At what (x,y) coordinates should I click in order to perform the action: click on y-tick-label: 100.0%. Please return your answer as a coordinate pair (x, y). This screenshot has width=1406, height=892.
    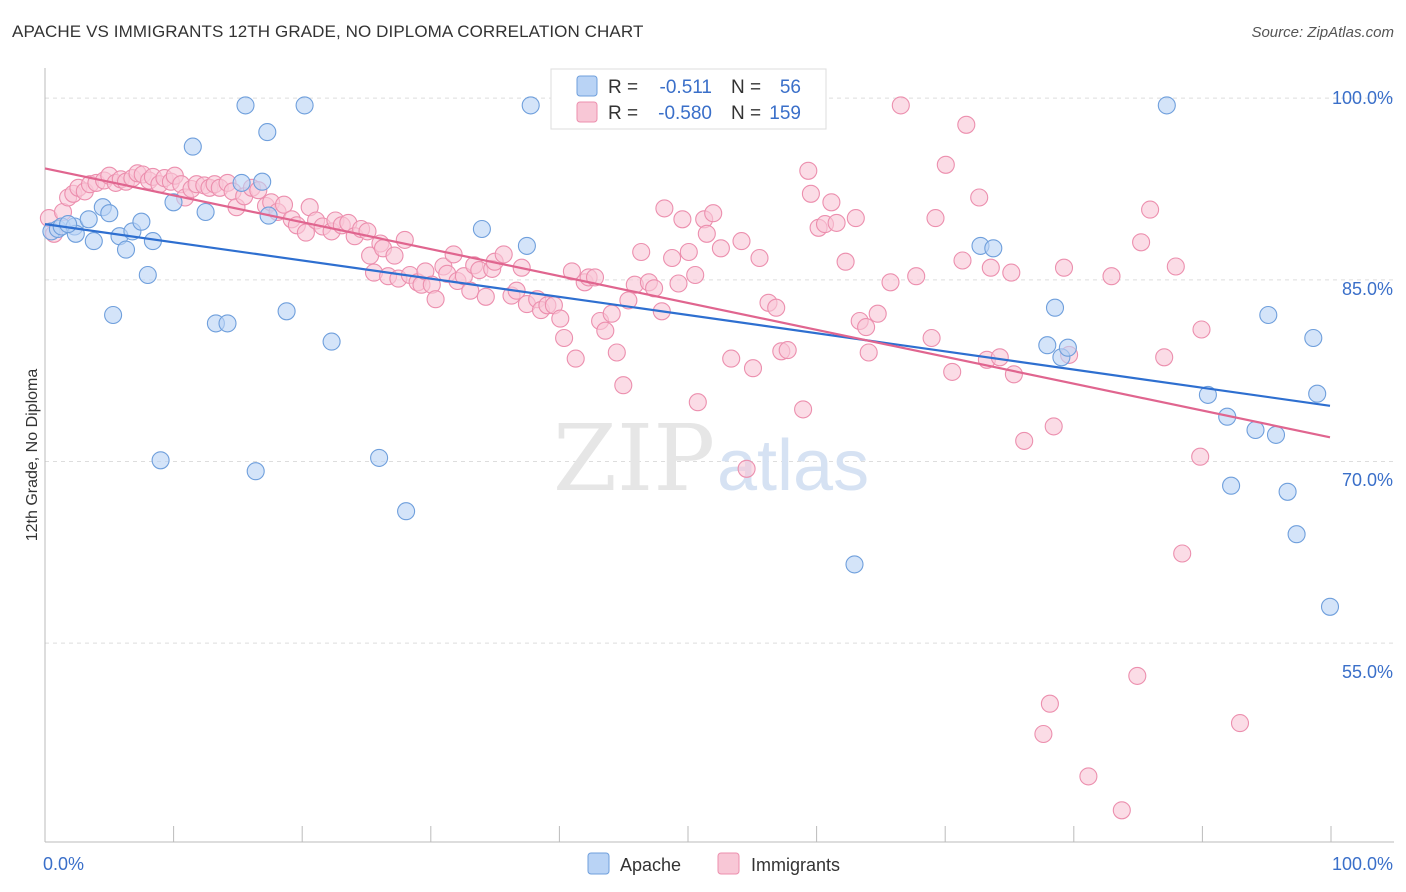
    Looking at the image, I should click on (1362, 98).